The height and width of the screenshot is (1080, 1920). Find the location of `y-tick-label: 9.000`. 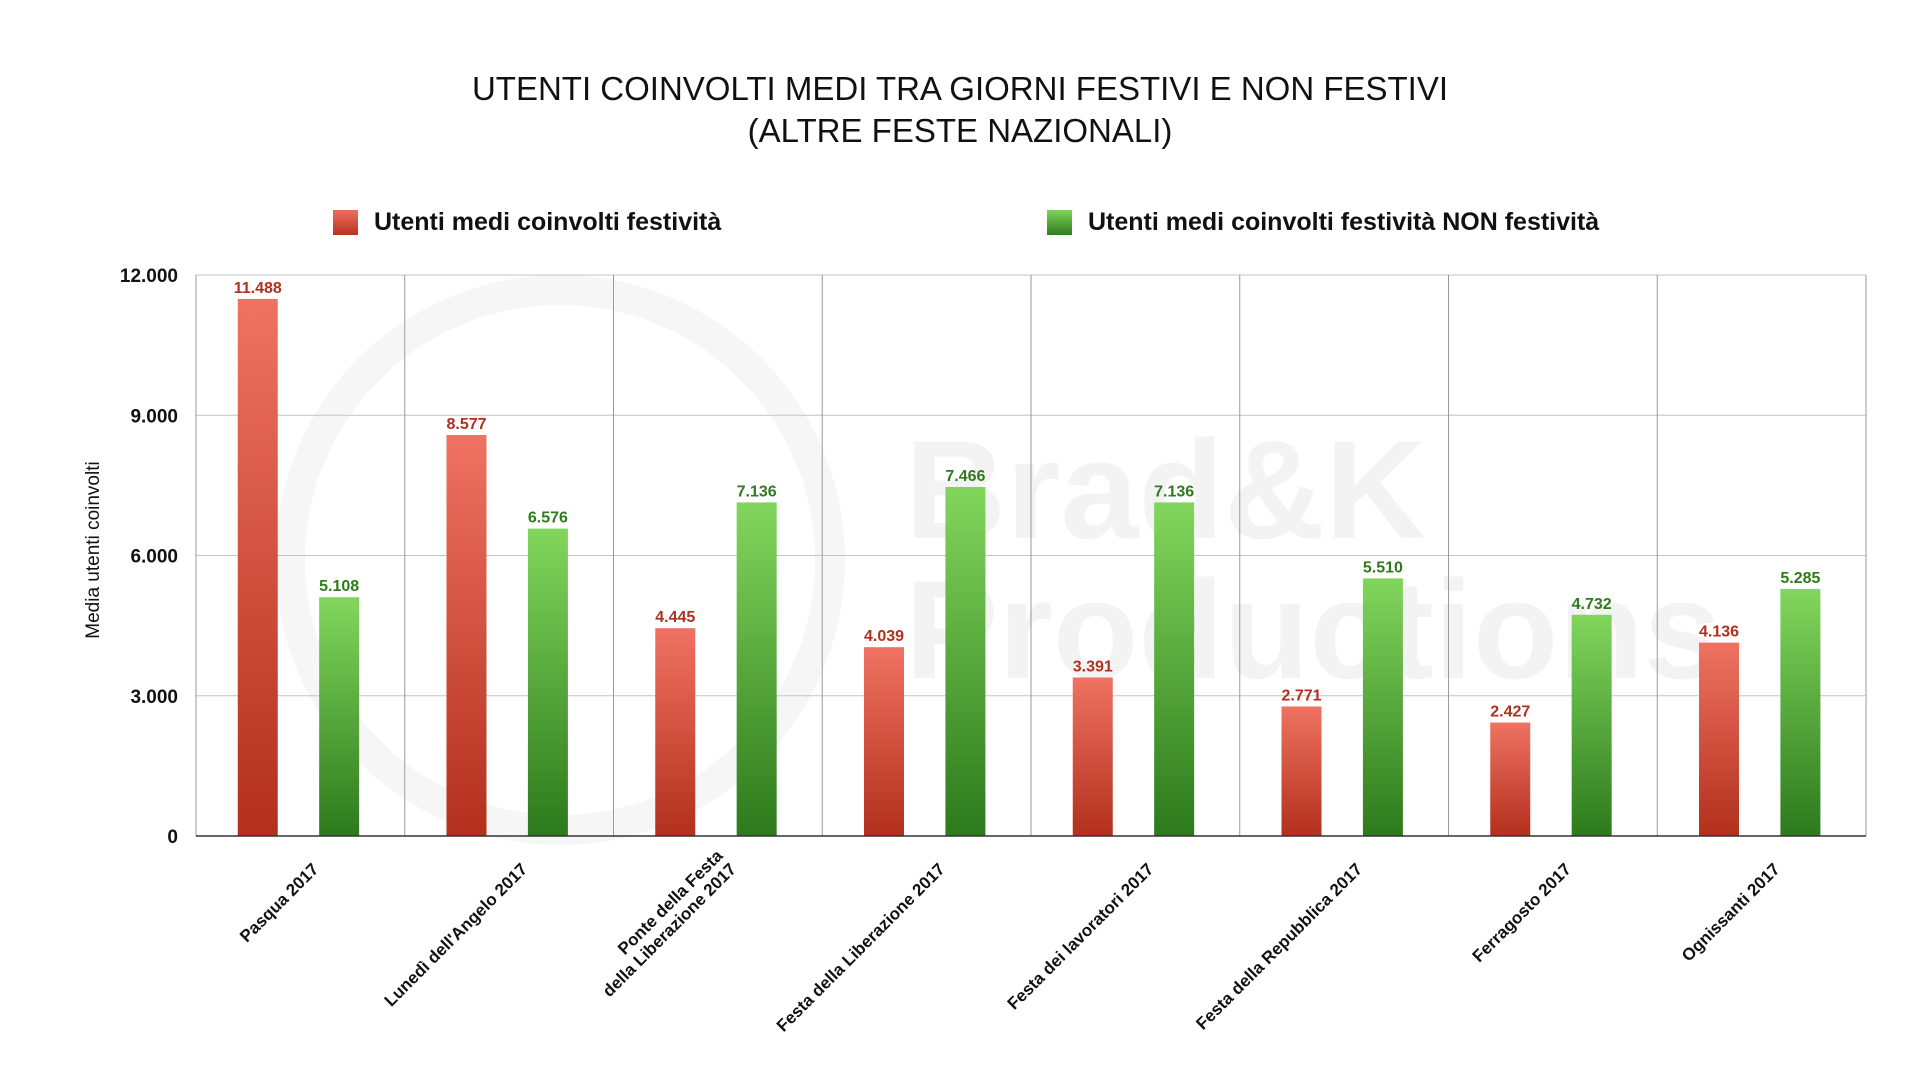

y-tick-label: 9.000 is located at coordinates (154, 416).